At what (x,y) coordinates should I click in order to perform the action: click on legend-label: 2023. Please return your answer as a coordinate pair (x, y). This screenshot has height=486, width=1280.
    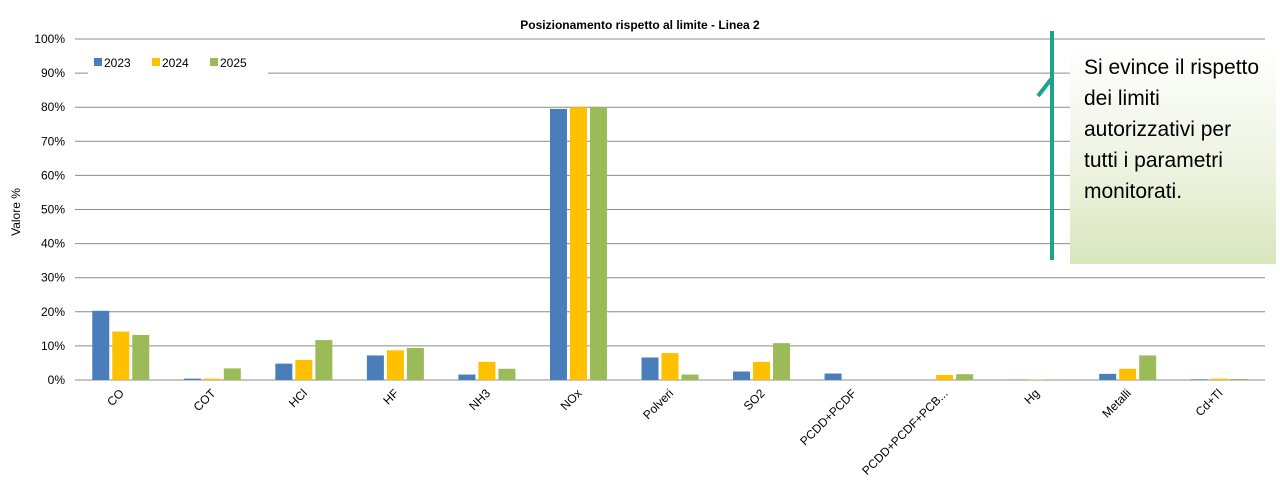
    Looking at the image, I should click on (117, 63).